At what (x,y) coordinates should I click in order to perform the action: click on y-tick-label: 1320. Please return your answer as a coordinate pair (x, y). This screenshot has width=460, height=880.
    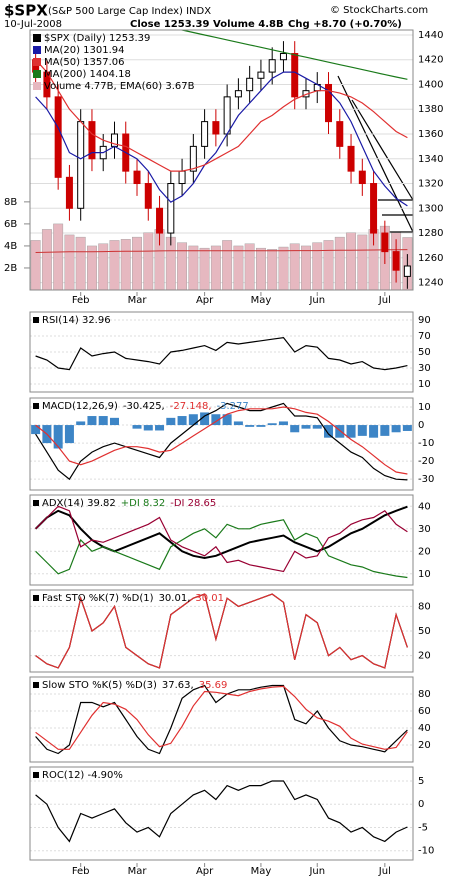
    Looking at the image, I should click on (430, 184).